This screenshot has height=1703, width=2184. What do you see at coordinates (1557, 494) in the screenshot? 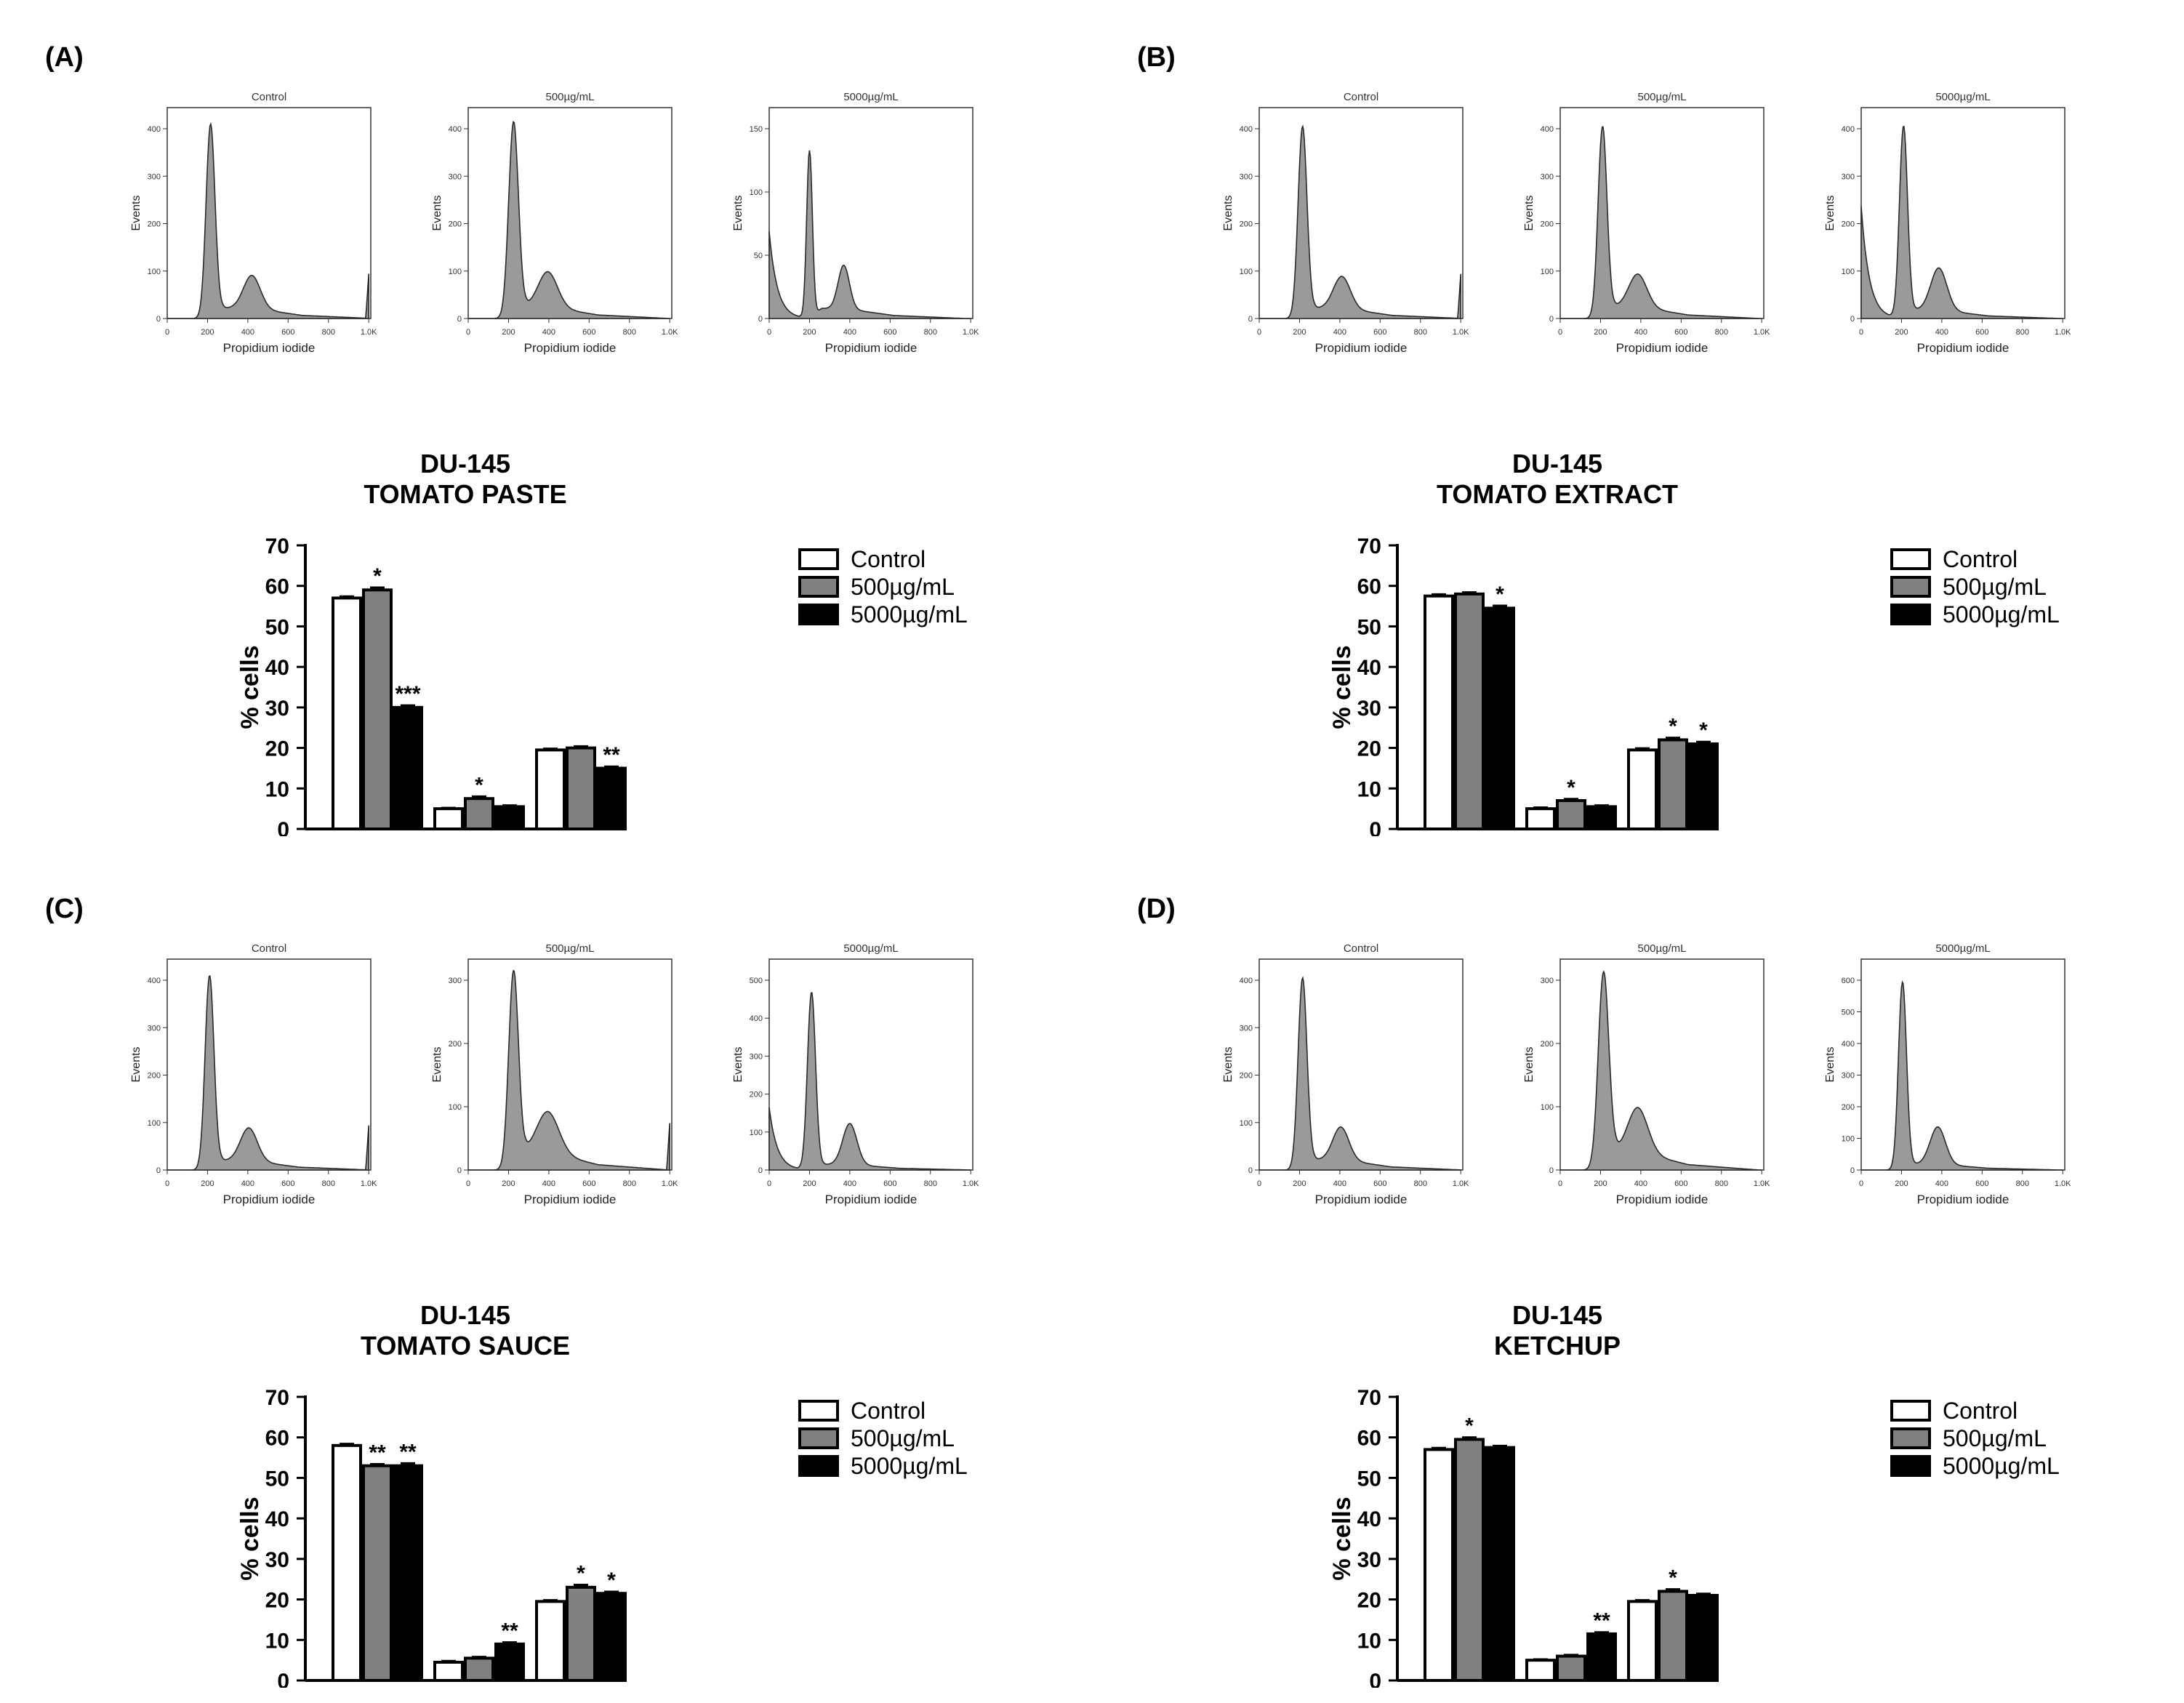
I see `chart-subtitle: TOMATO EXTRACT` at bounding box center [1557, 494].